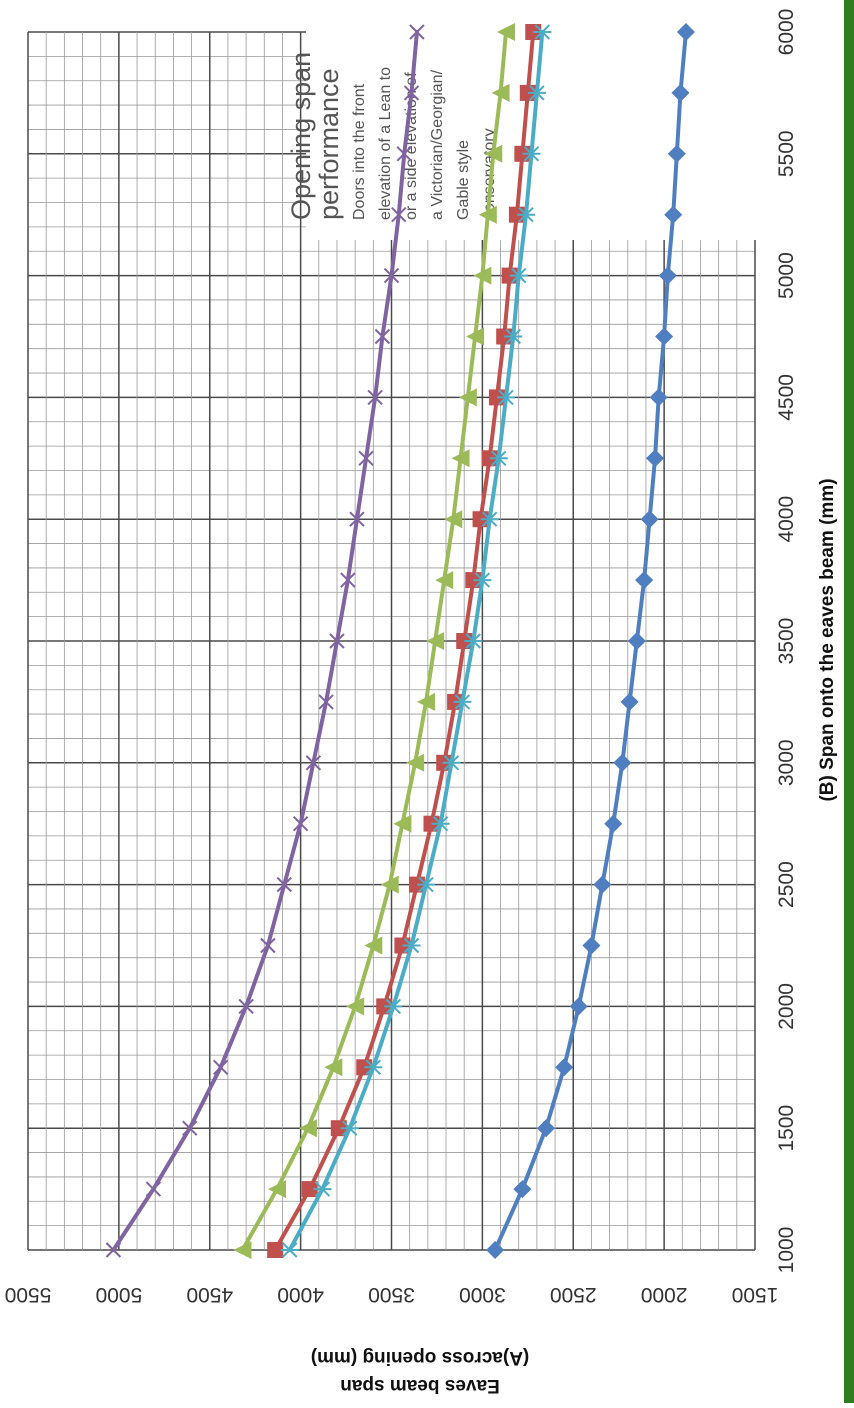 This screenshot has height=1408, width=854. What do you see at coordinates (786, 1128) in the screenshot?
I see `x-tick-label: 1500` at bounding box center [786, 1128].